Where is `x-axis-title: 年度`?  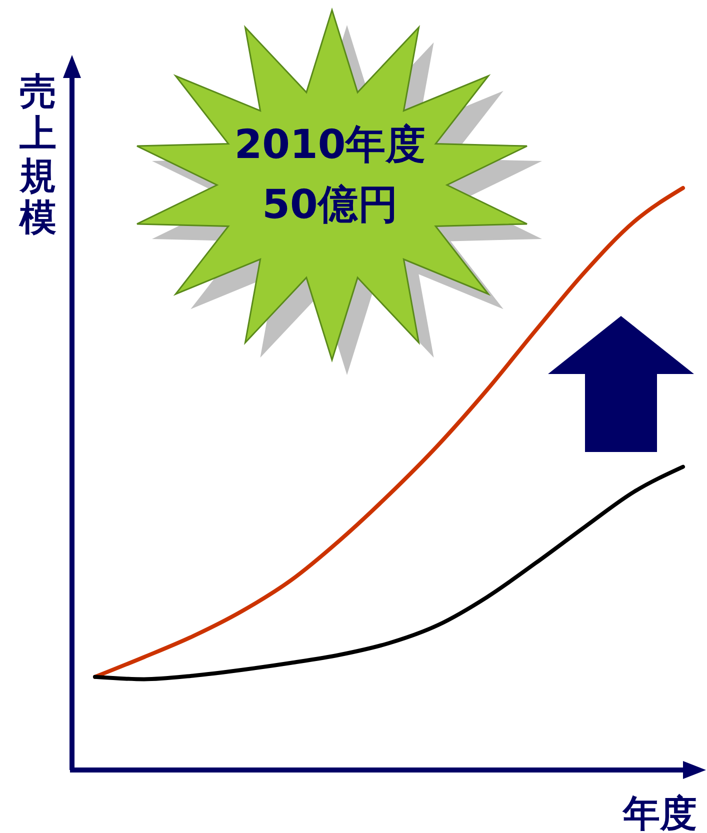 x-axis-title: 年度 is located at coordinates (659, 812).